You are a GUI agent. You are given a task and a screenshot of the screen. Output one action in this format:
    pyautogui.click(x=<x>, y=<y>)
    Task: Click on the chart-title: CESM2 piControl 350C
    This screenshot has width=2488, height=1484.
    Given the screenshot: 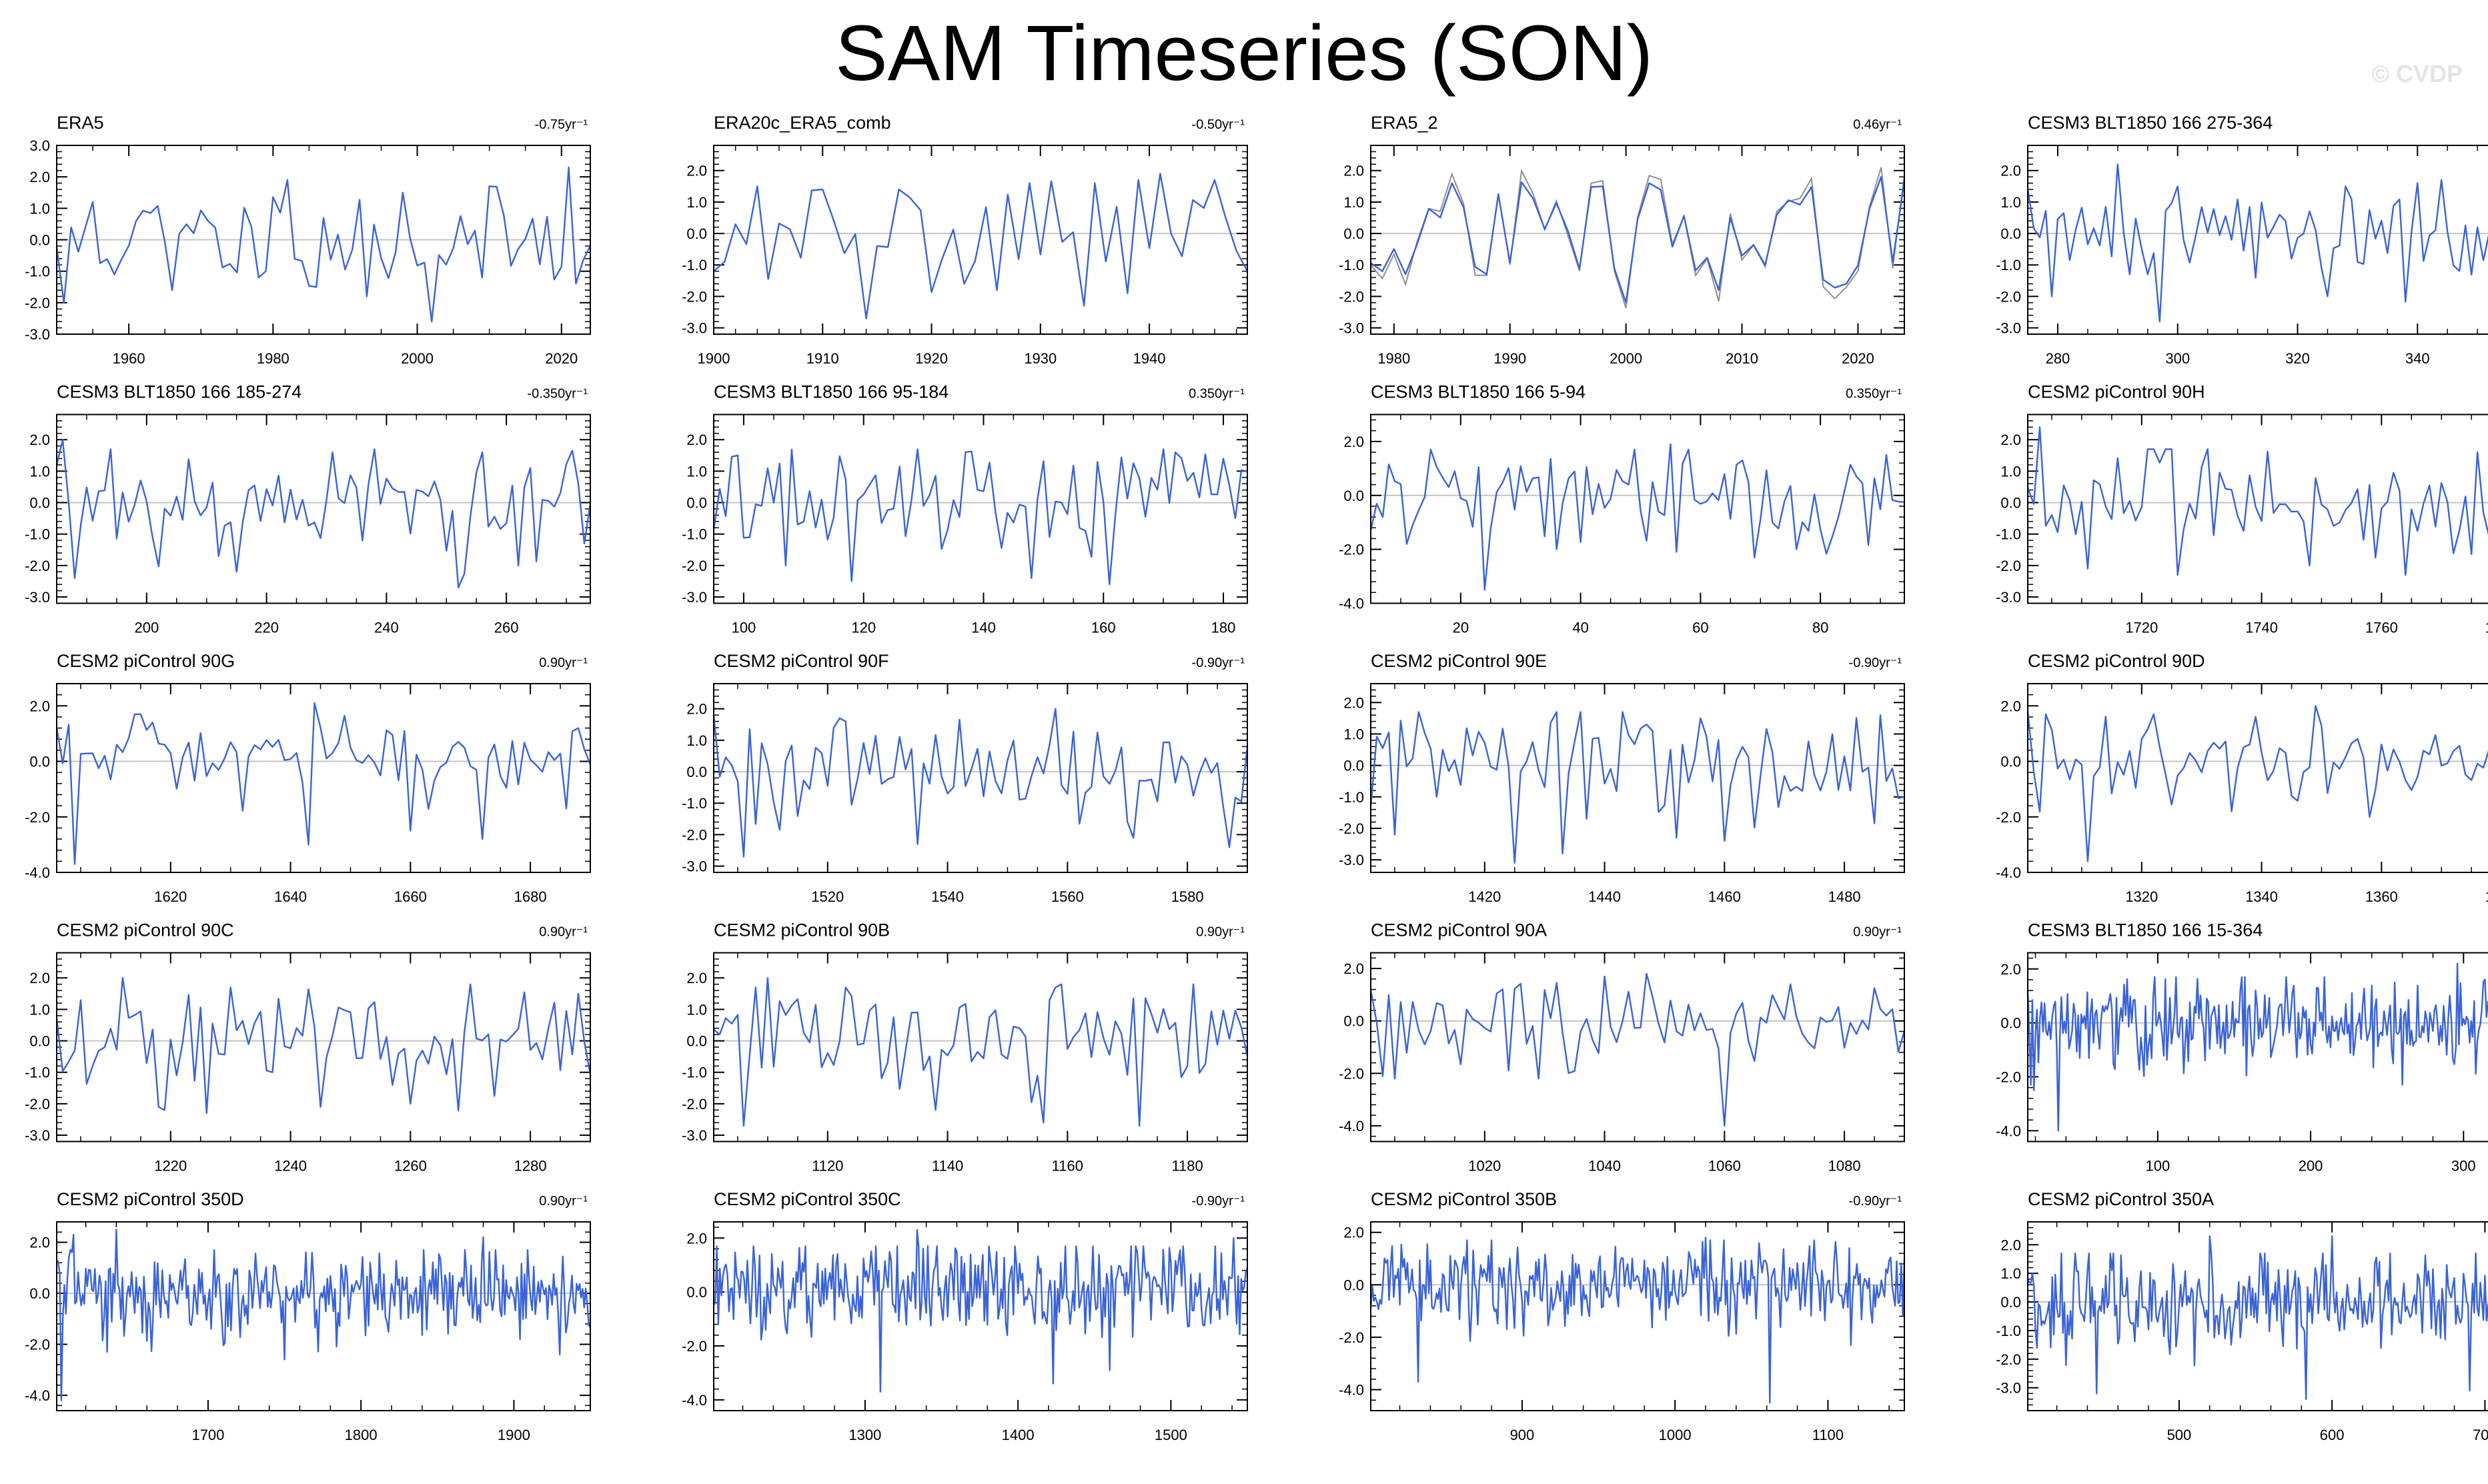 What is the action you would take?
    pyautogui.click(x=807, y=1199)
    